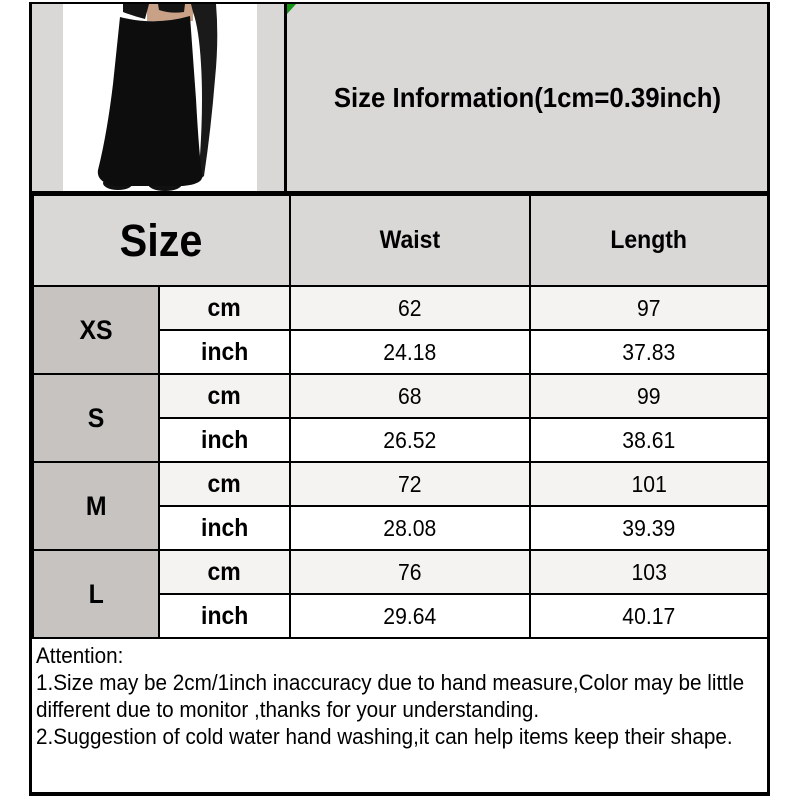 The height and width of the screenshot is (800, 800). Describe the element at coordinates (96, 330) in the screenshot. I see `size-label-cell: XS` at that location.